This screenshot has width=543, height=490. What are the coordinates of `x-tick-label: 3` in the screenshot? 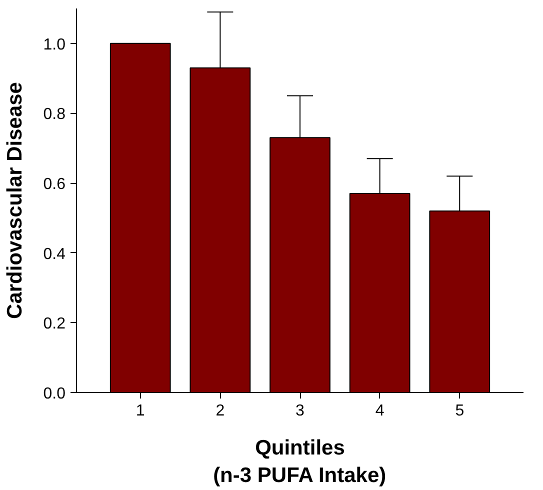 It's located at (300, 411).